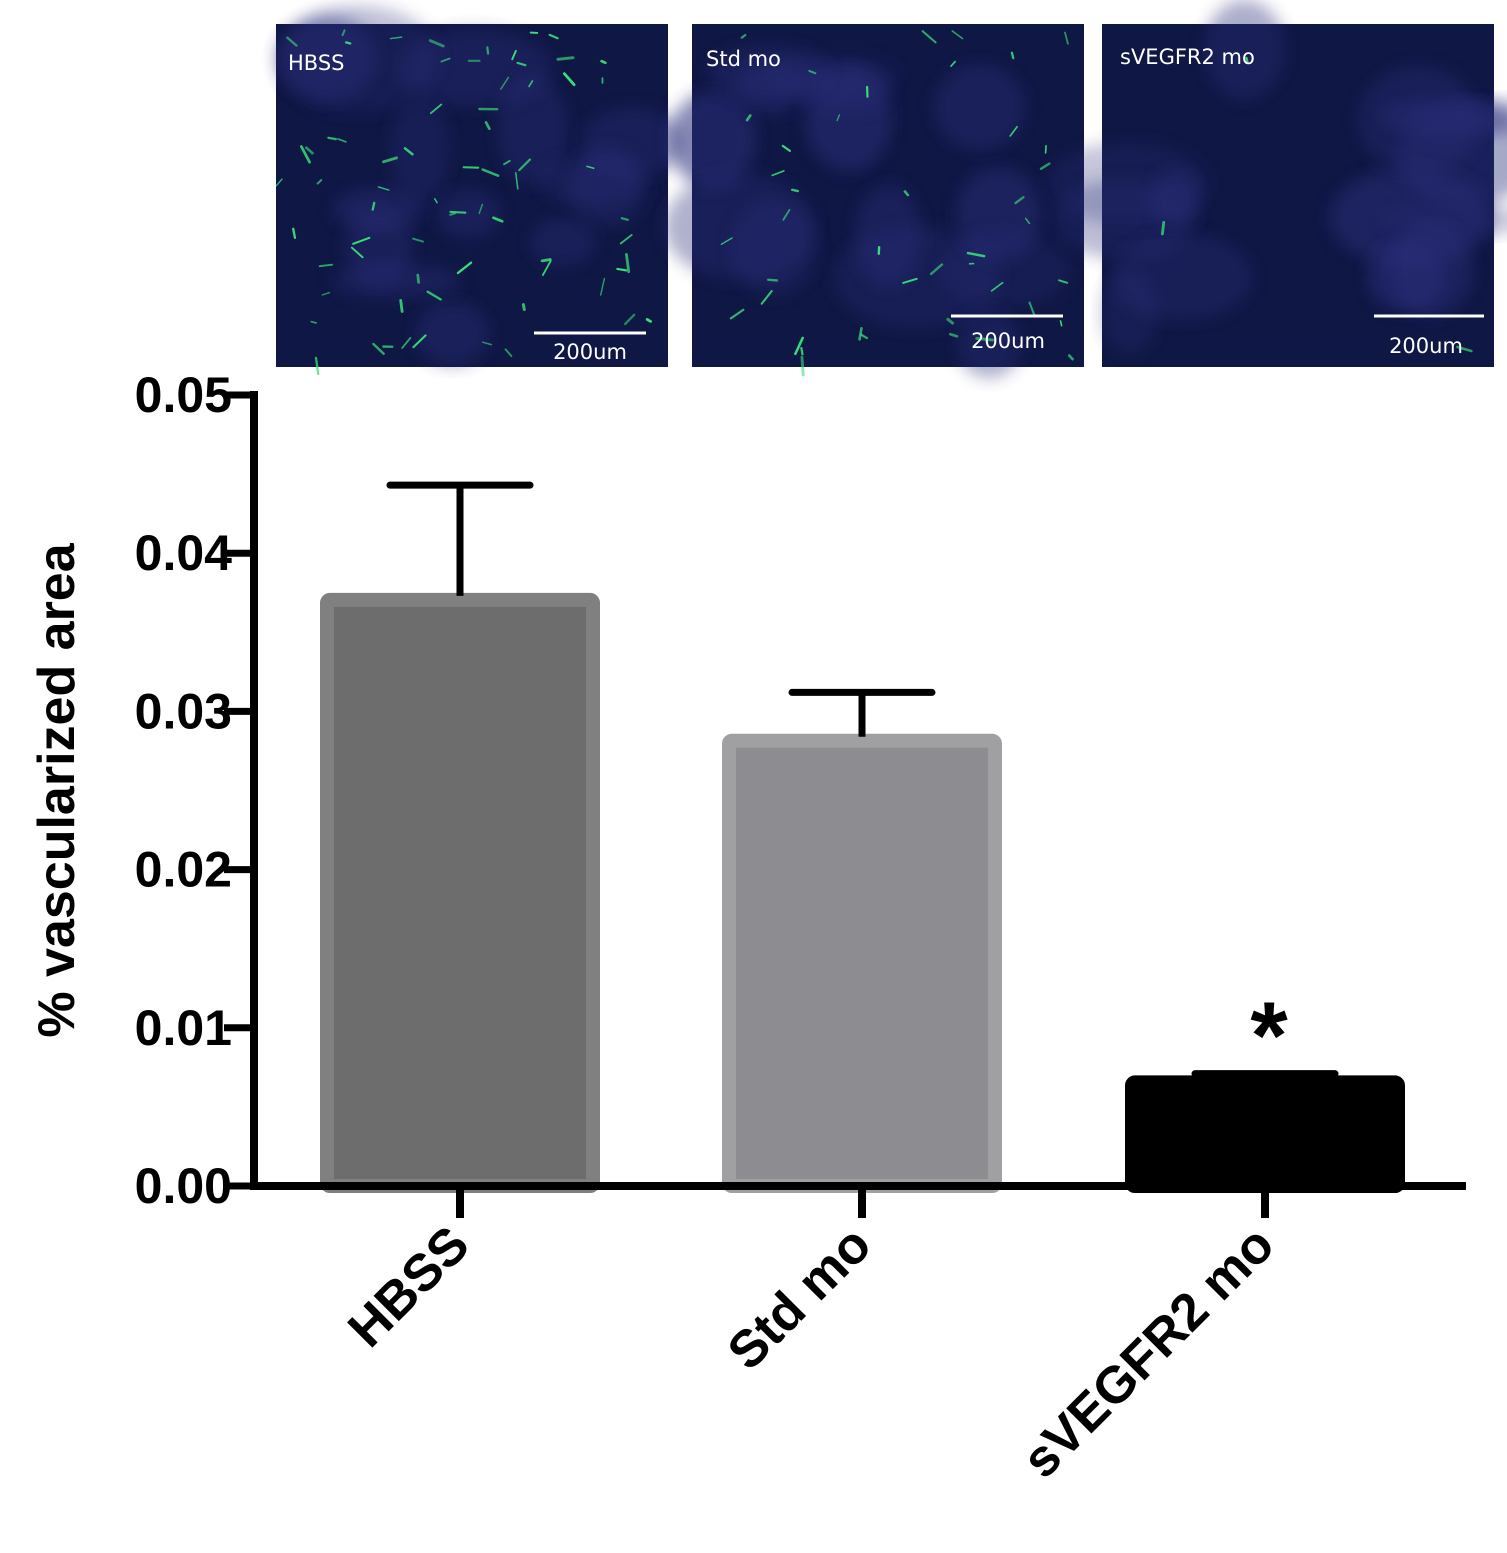 The image size is (1507, 1553). What do you see at coordinates (184, 553) in the screenshot?
I see `y-tick-label: 0.04` at bounding box center [184, 553].